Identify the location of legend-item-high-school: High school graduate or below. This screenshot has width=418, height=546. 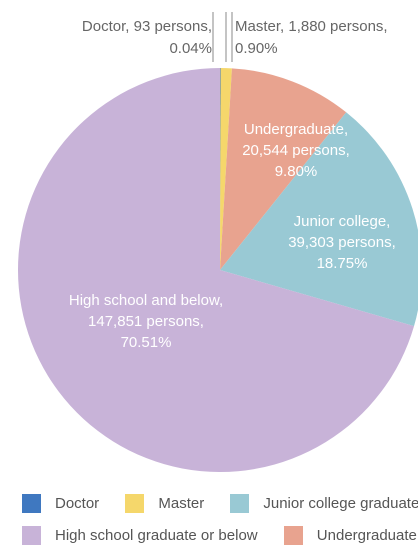
(140, 535).